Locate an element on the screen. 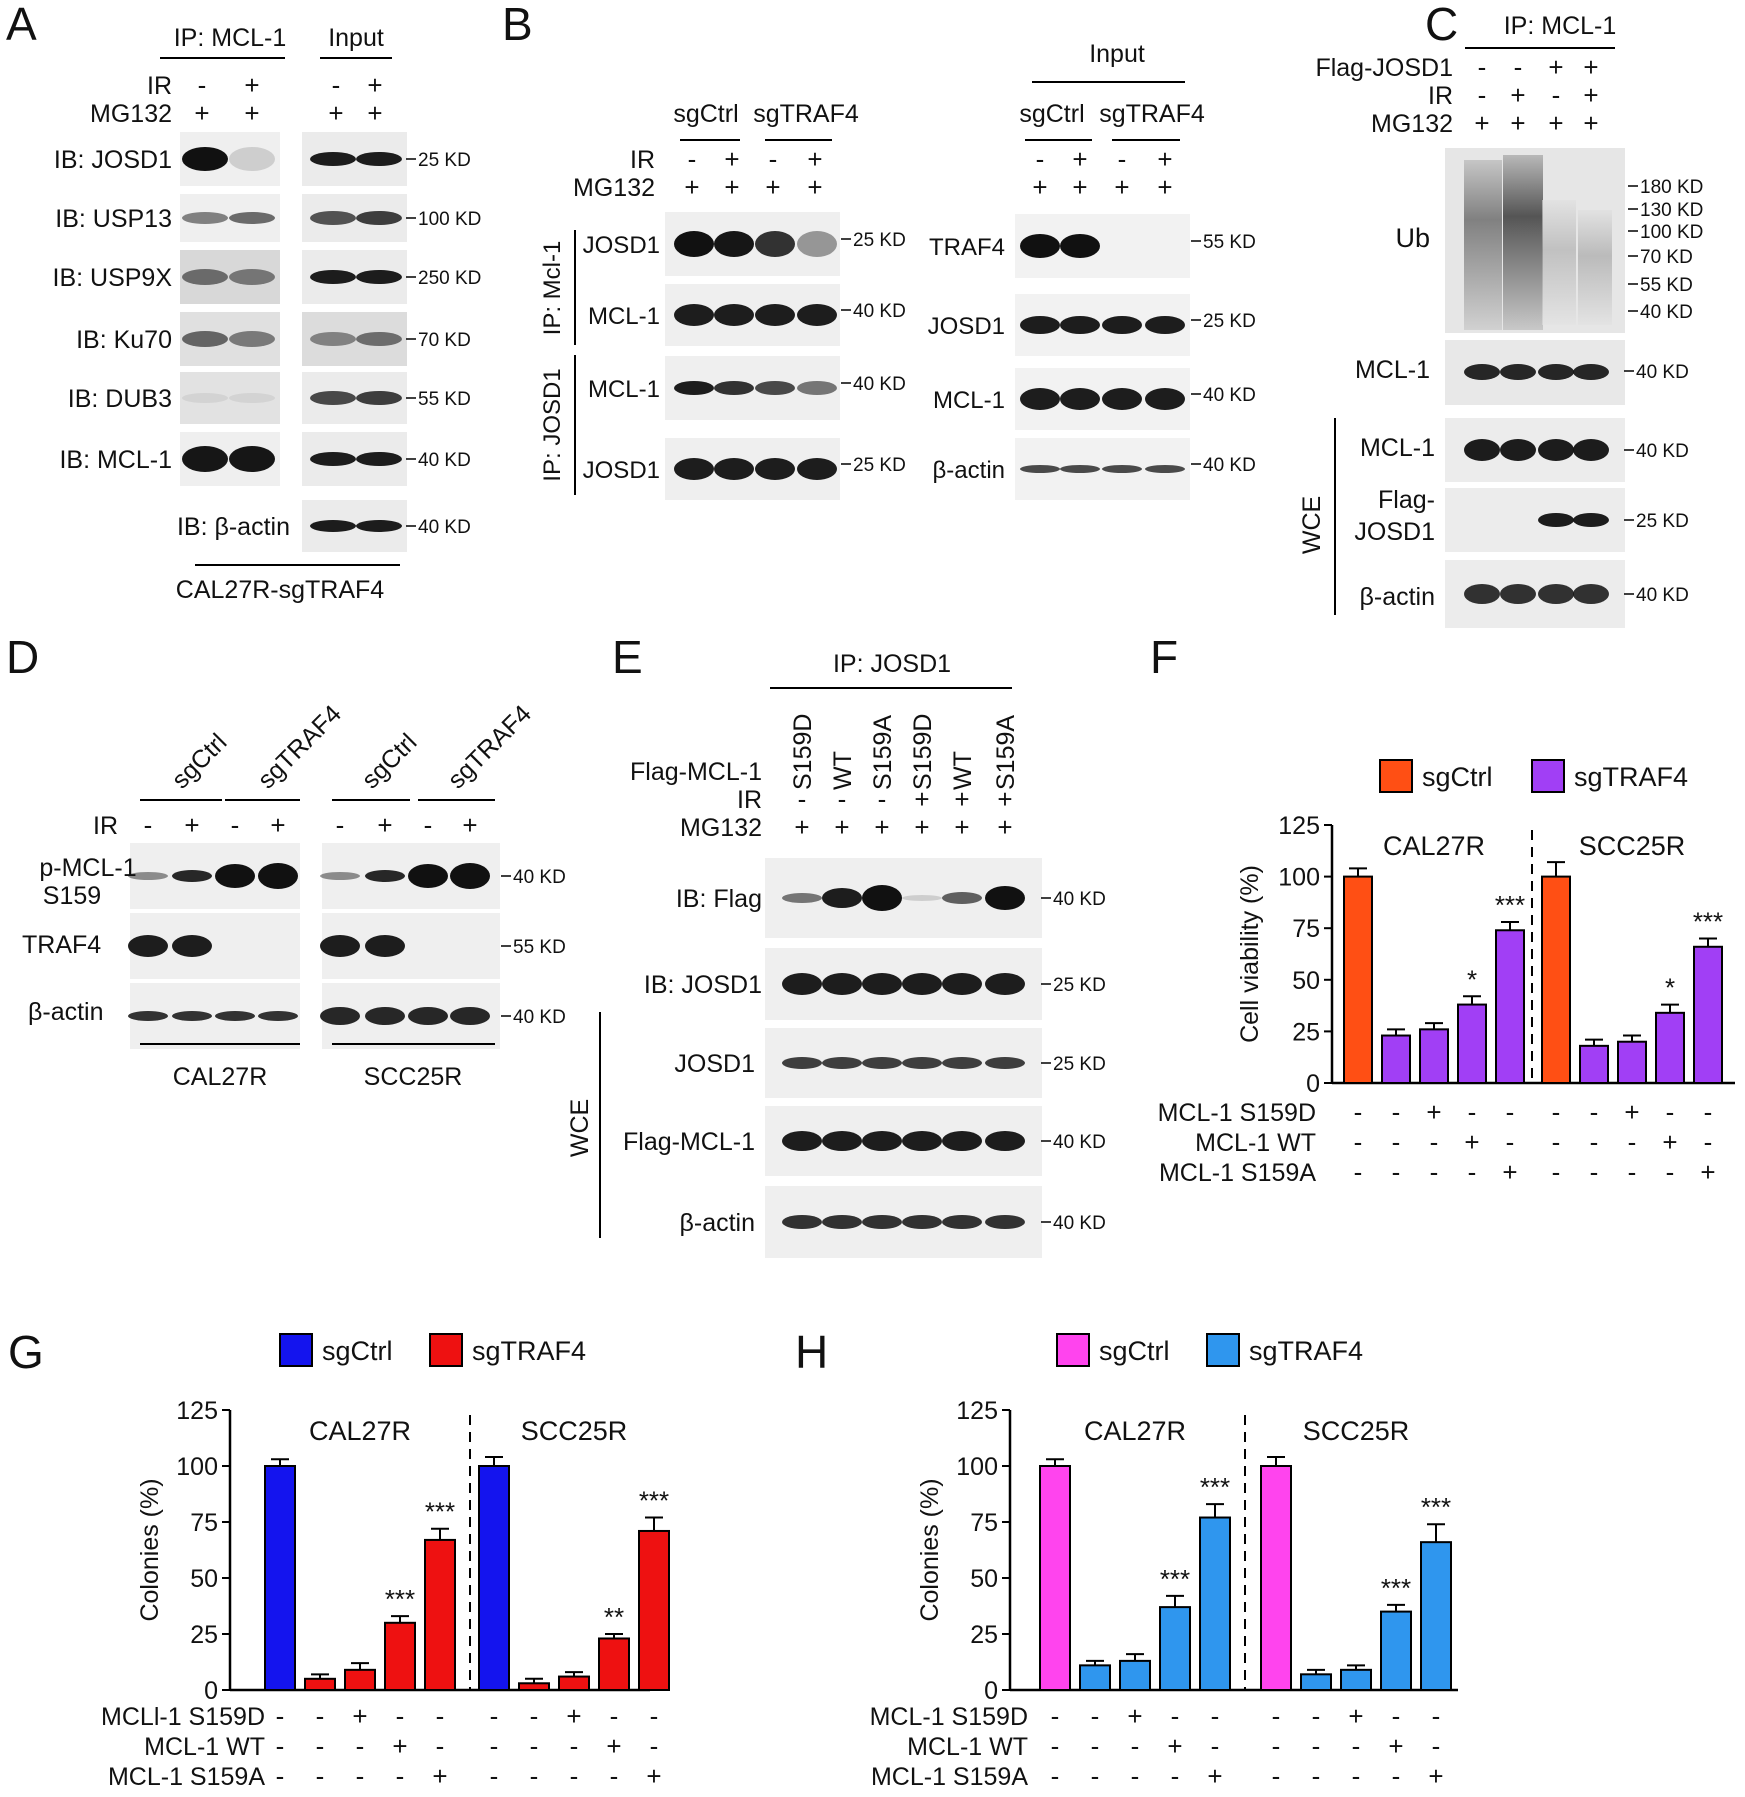  blot-label: IB: DUB3 is located at coordinates (120, 399).